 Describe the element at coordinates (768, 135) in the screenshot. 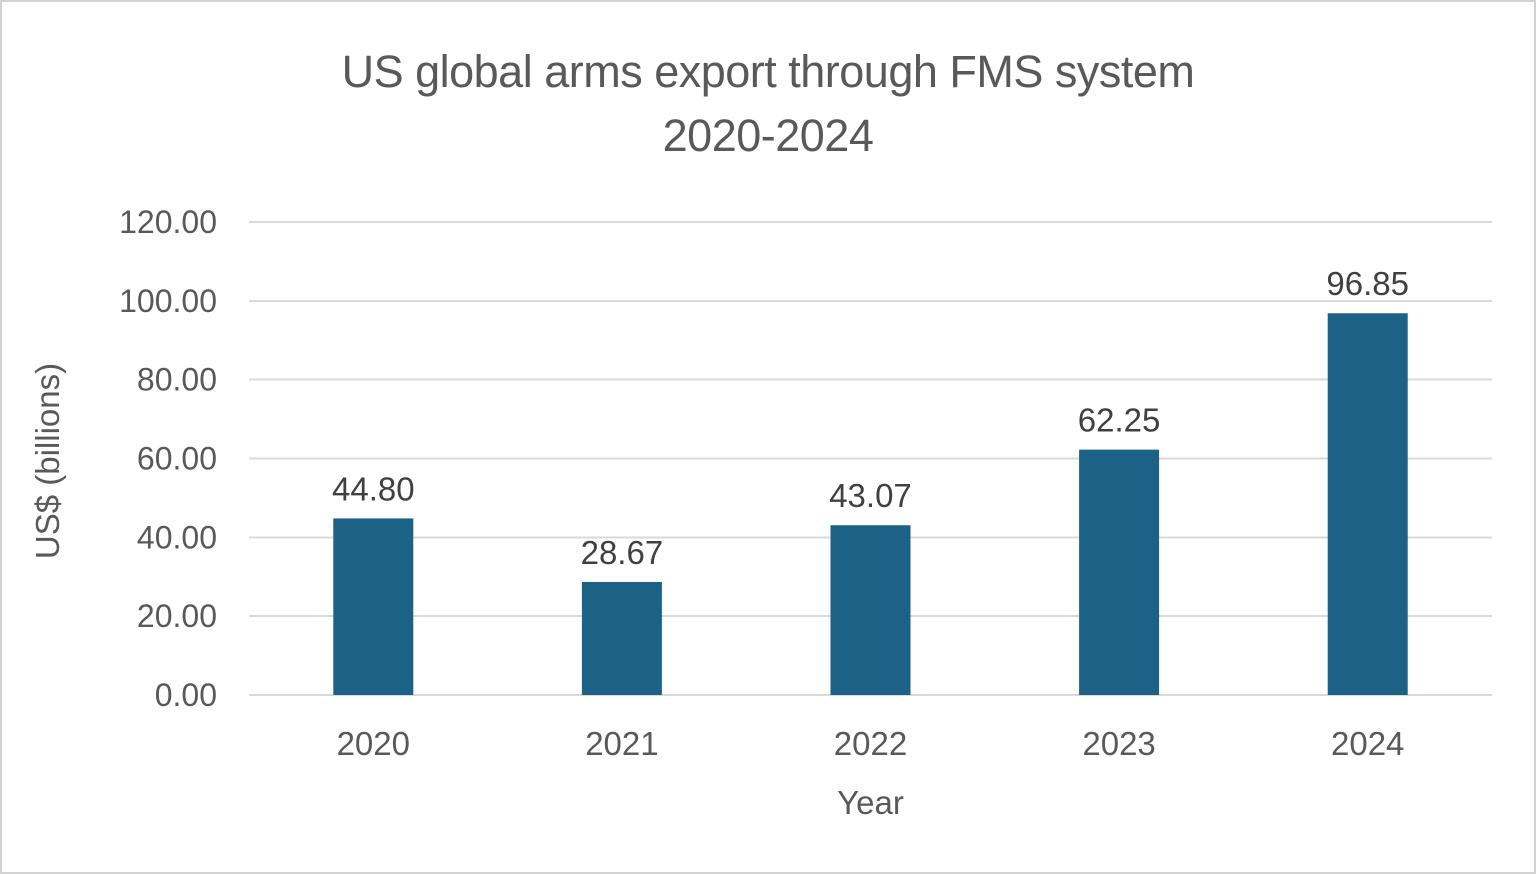

I see `chart-title-line2: 2020-2024` at that location.